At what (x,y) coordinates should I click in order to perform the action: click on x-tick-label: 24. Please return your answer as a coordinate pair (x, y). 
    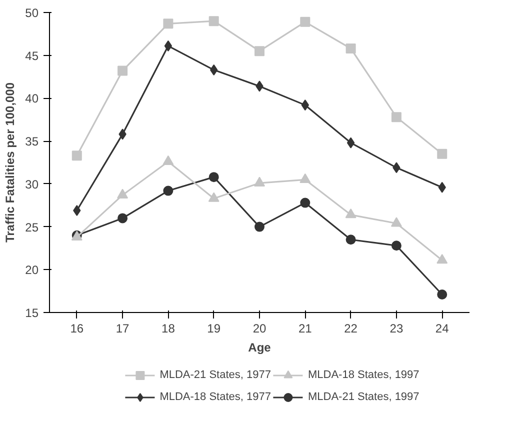
    Looking at the image, I should click on (442, 329).